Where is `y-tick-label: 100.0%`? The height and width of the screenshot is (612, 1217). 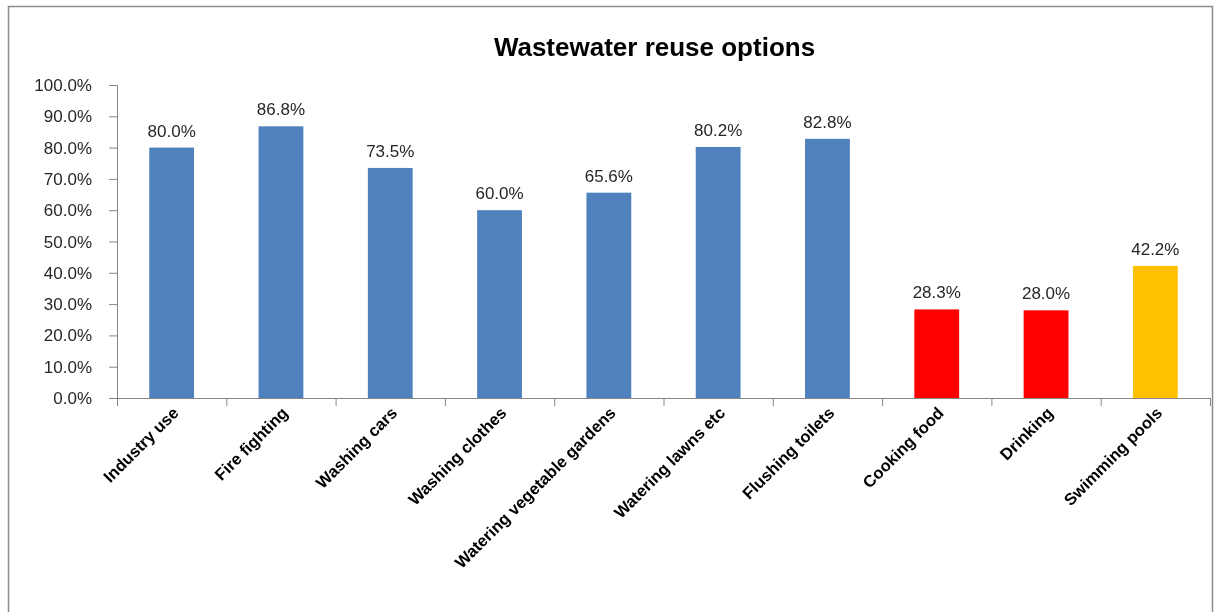
y-tick-label: 100.0% is located at coordinates (63, 85).